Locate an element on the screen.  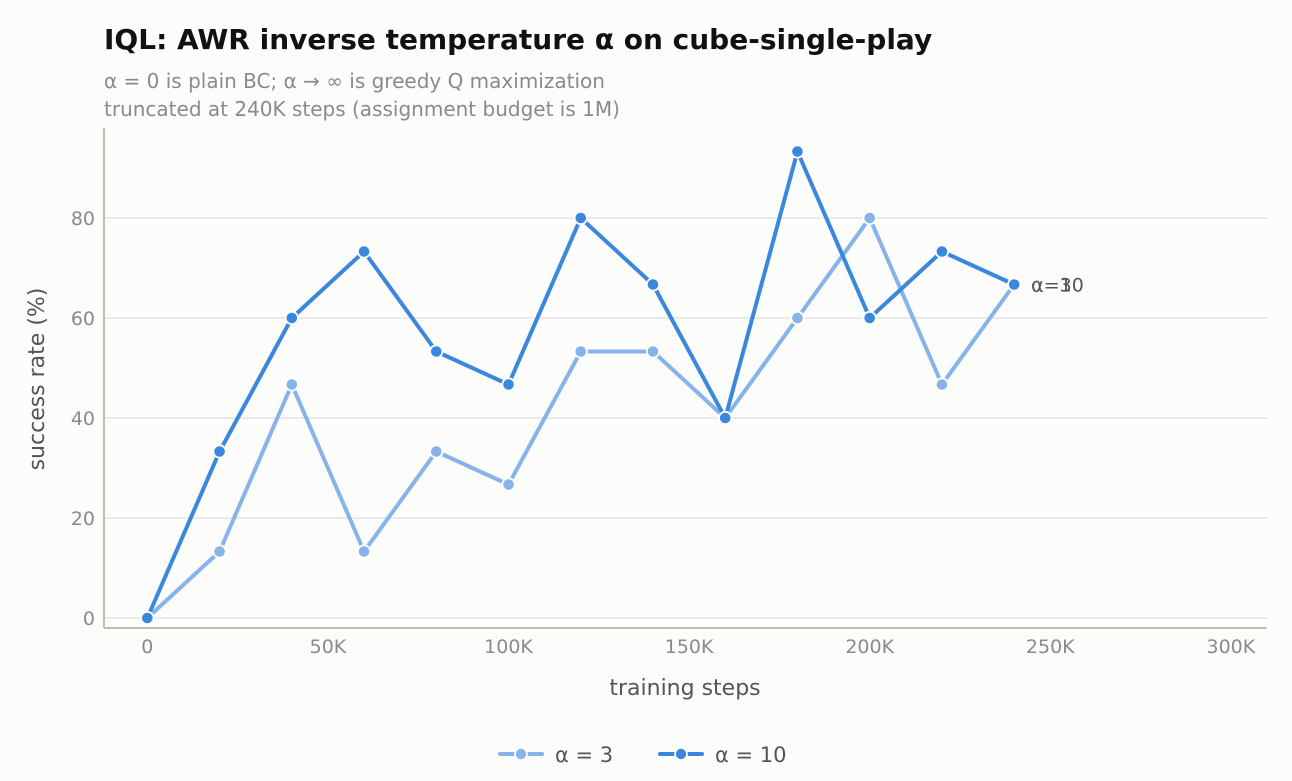
legend-item-1: α = 10 is located at coordinates (722, 755).